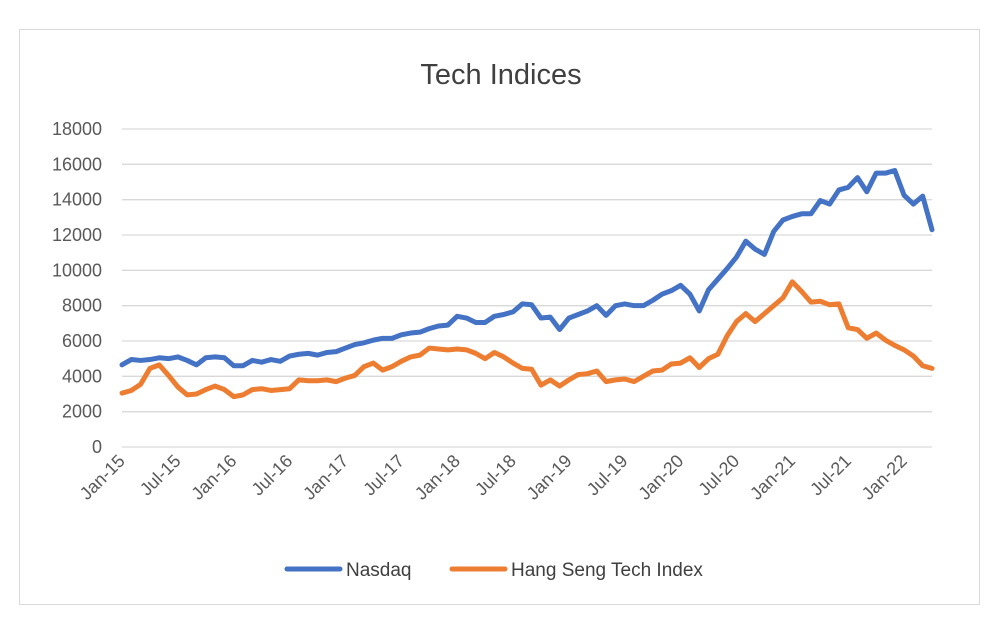 The image size is (1001, 642). What do you see at coordinates (607, 570) in the screenshot?
I see `legend-label: Hang Seng Tech Index` at bounding box center [607, 570].